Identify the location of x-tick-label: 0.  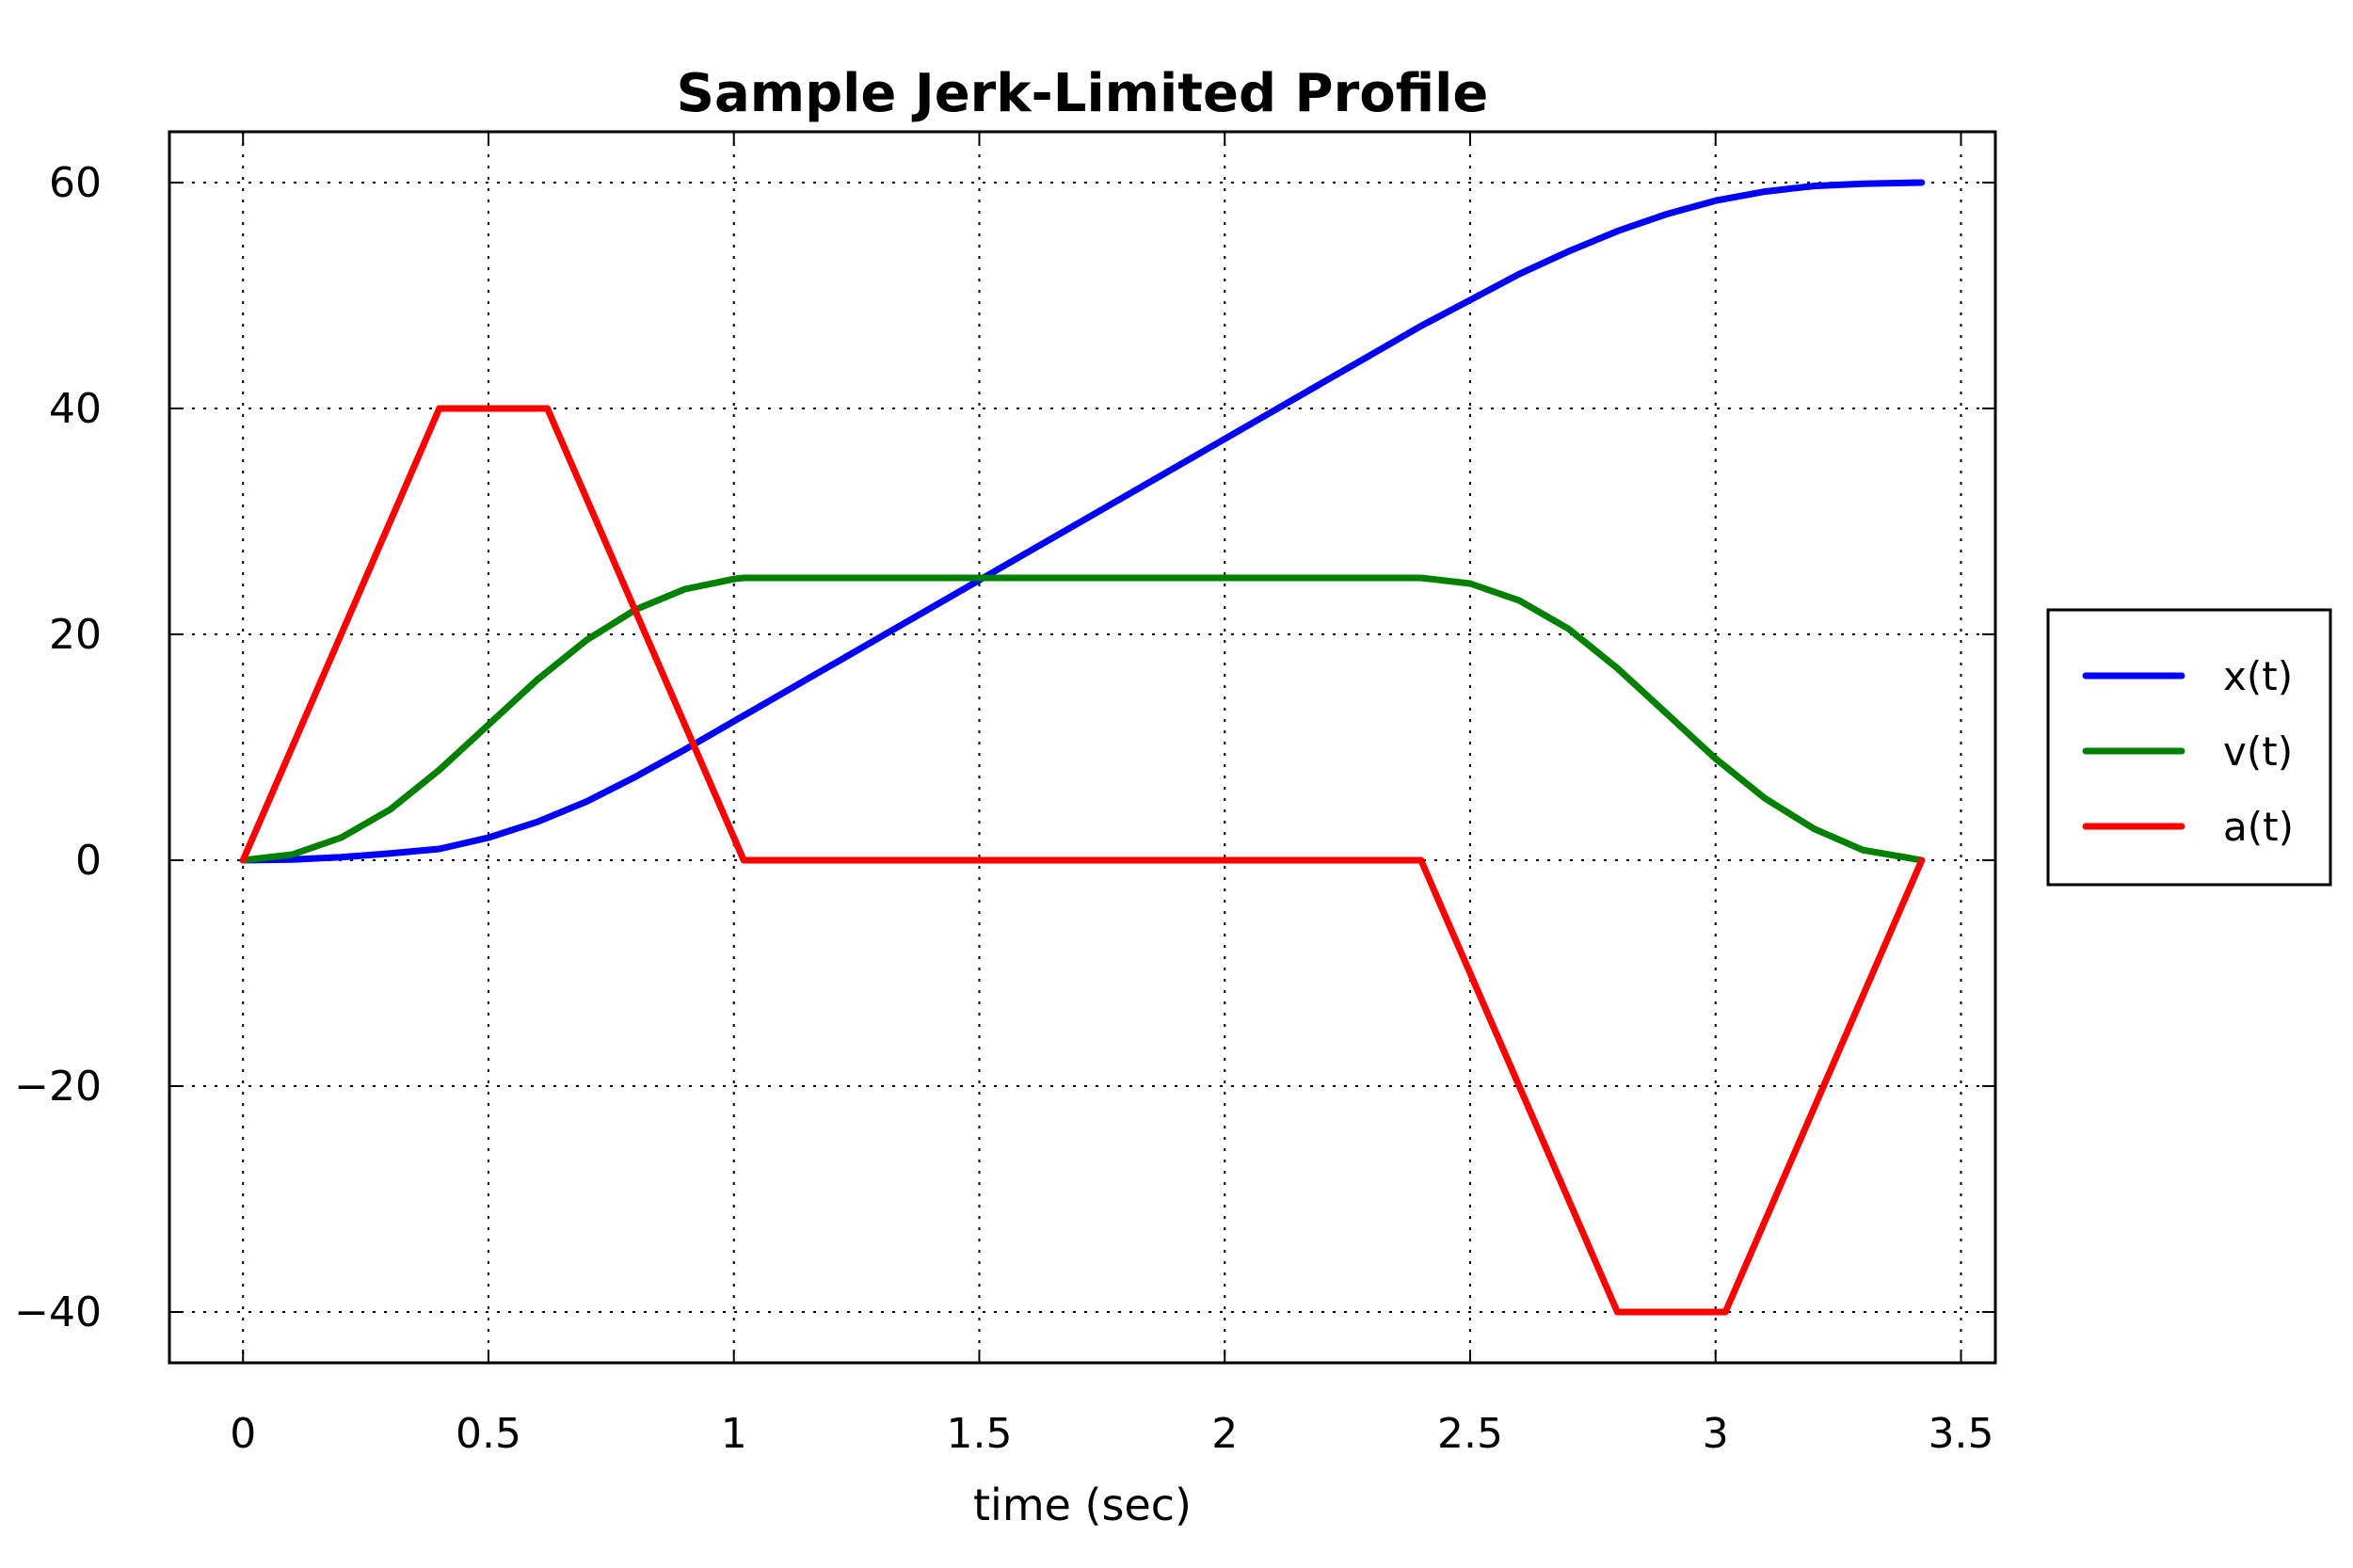
(243, 1434).